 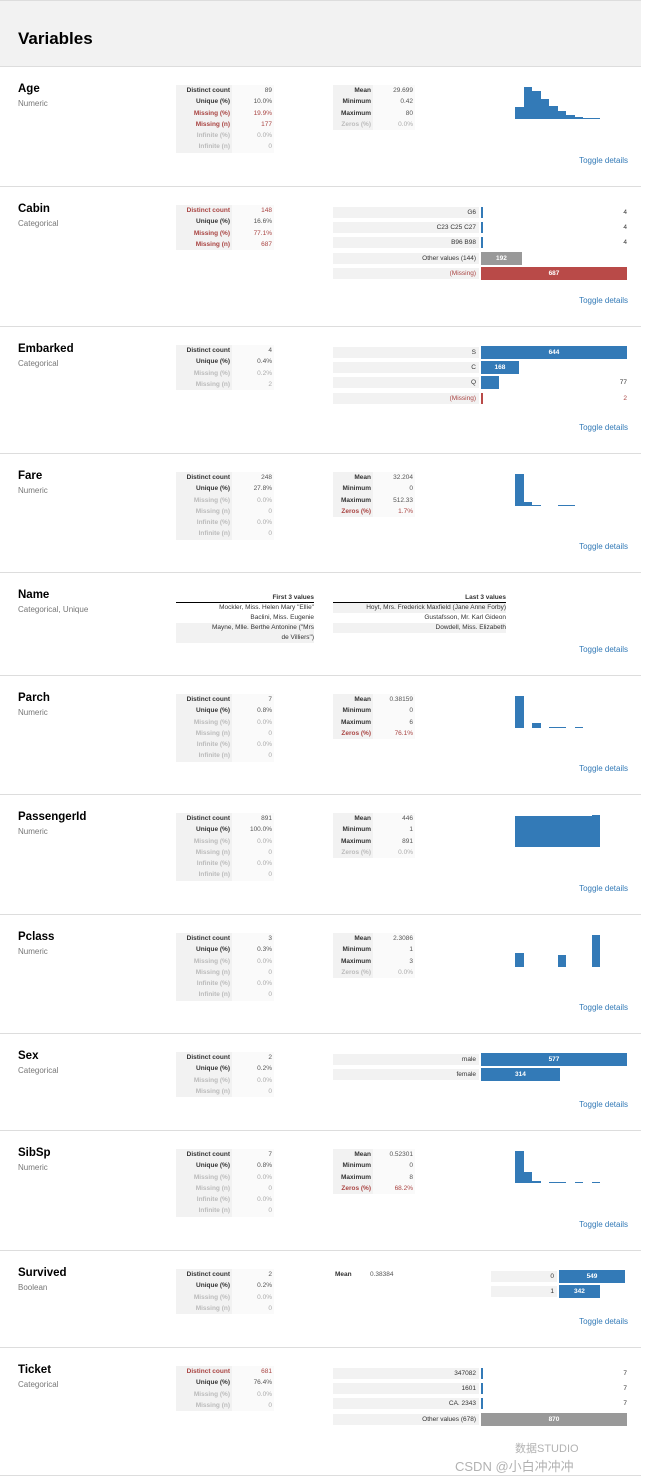 What do you see at coordinates (500, 368) in the screenshot?
I see `frequency-bar: 168` at bounding box center [500, 368].